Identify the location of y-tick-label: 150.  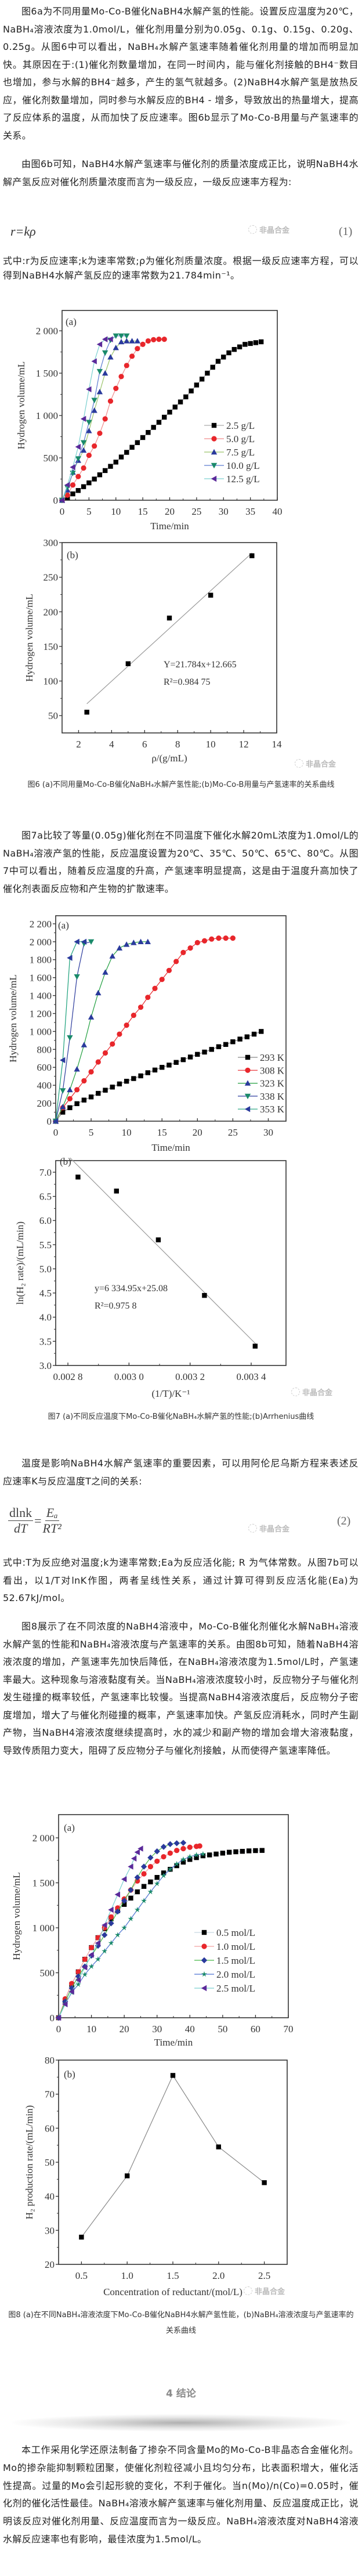
(52, 646).